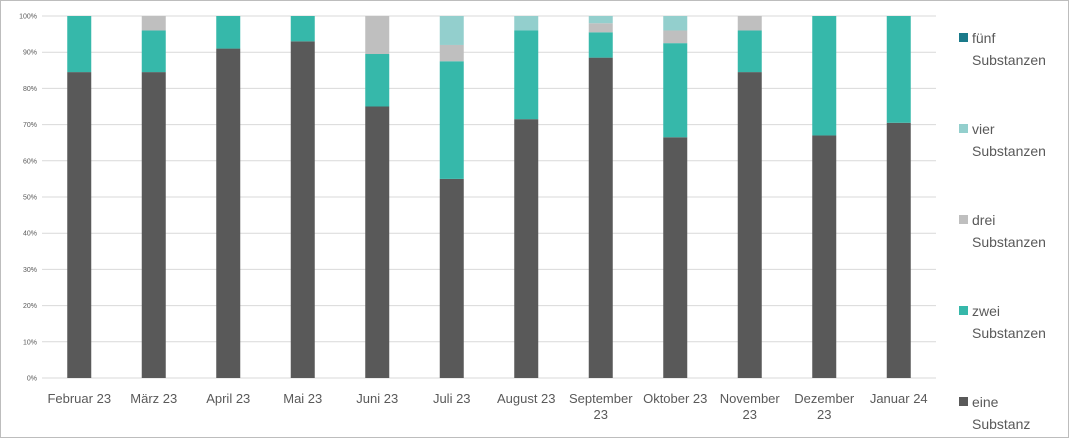  Describe the element at coordinates (30, 53) in the screenshot. I see `y-tick-label: 90%` at that location.